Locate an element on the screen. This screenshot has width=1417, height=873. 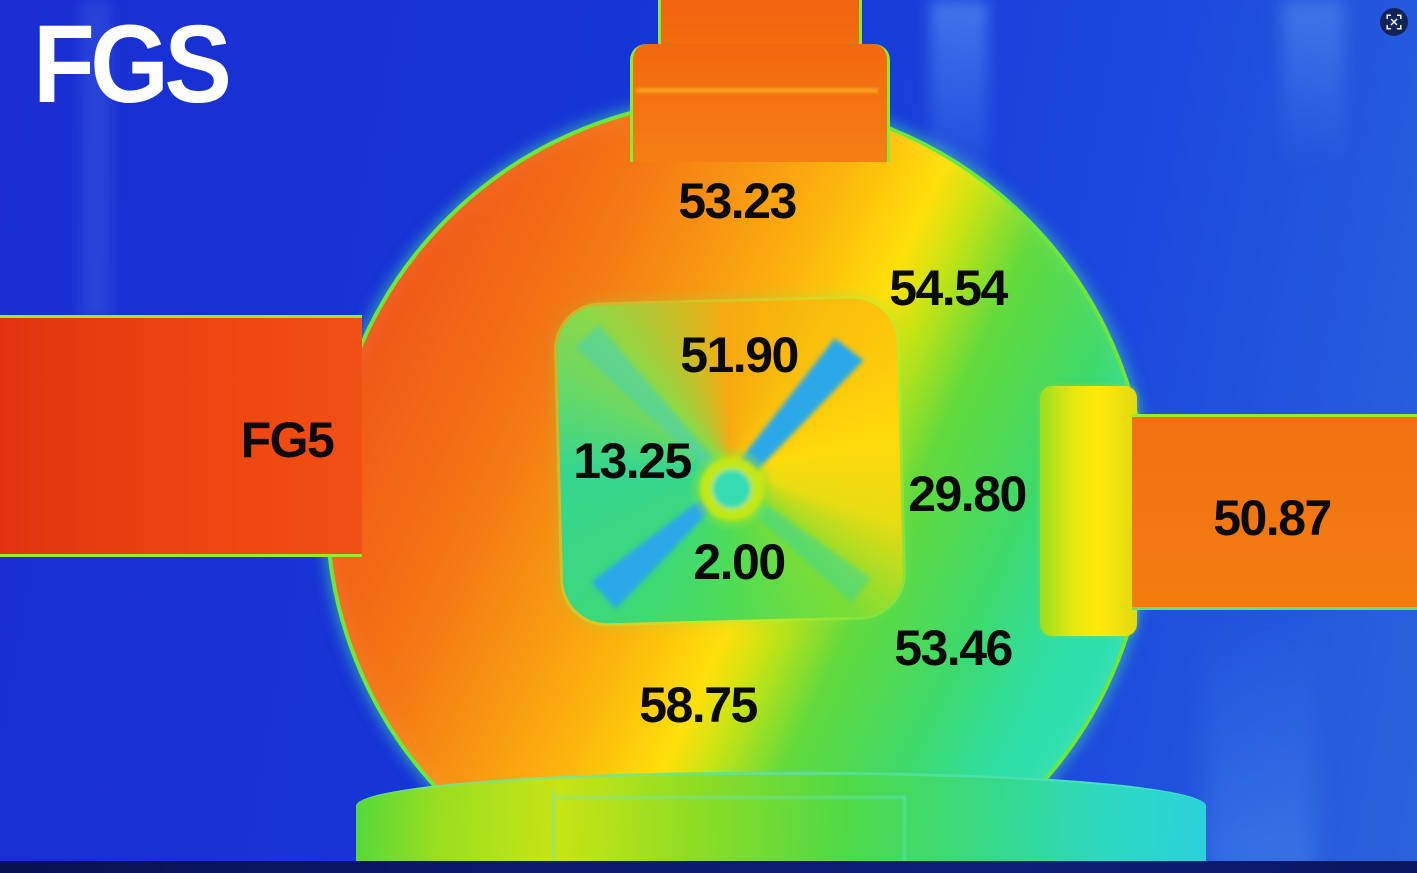
fullscreen-button is located at coordinates (1394, 22).